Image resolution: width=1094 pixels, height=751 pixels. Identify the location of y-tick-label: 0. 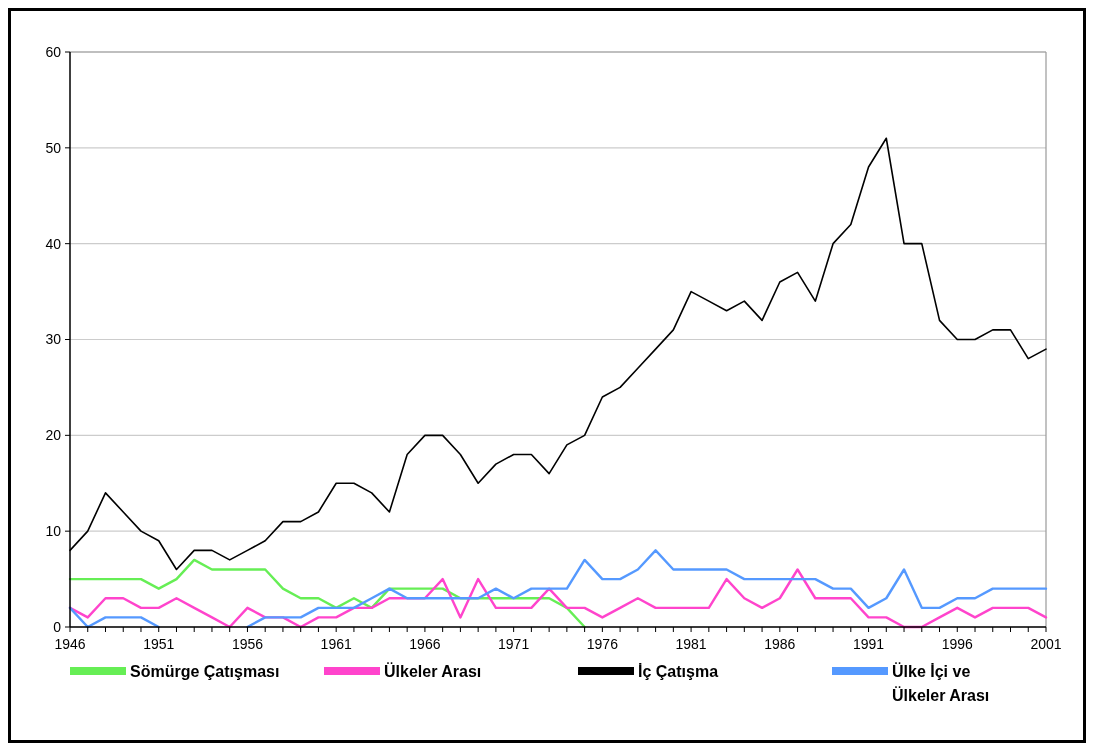
(57, 626).